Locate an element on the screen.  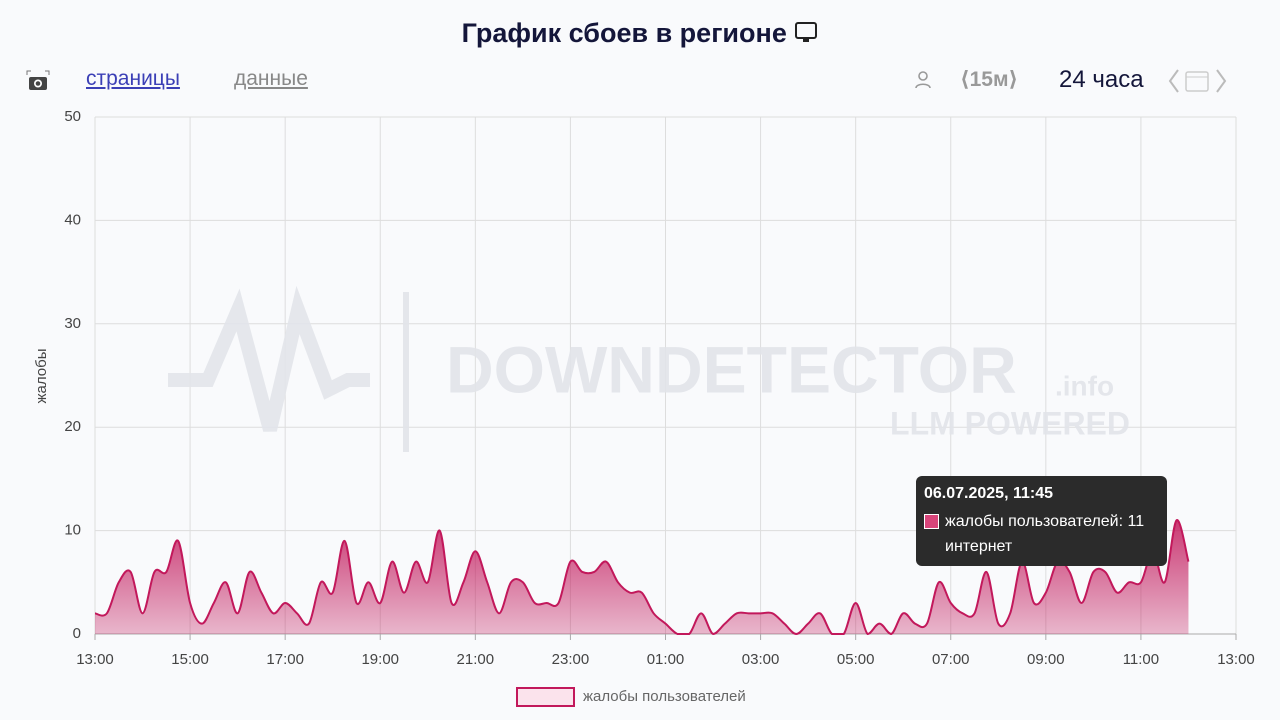
line is located at coordinates (642, 577).